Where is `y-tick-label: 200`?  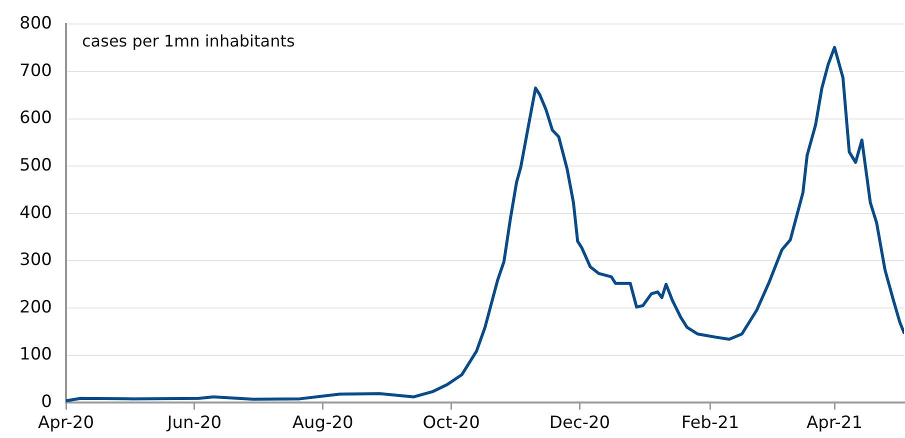
y-tick-label: 200 is located at coordinates (36, 307).